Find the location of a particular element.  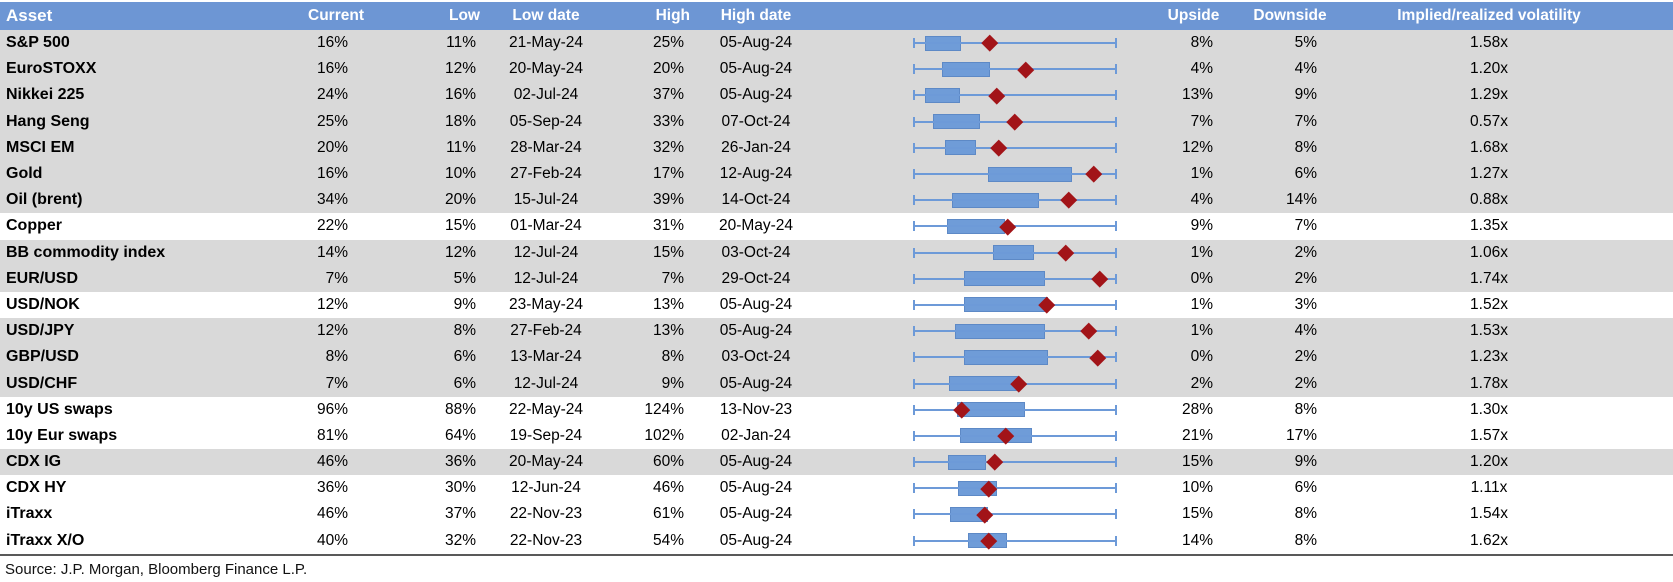

upside-value: 10% is located at coordinates (1197, 488).